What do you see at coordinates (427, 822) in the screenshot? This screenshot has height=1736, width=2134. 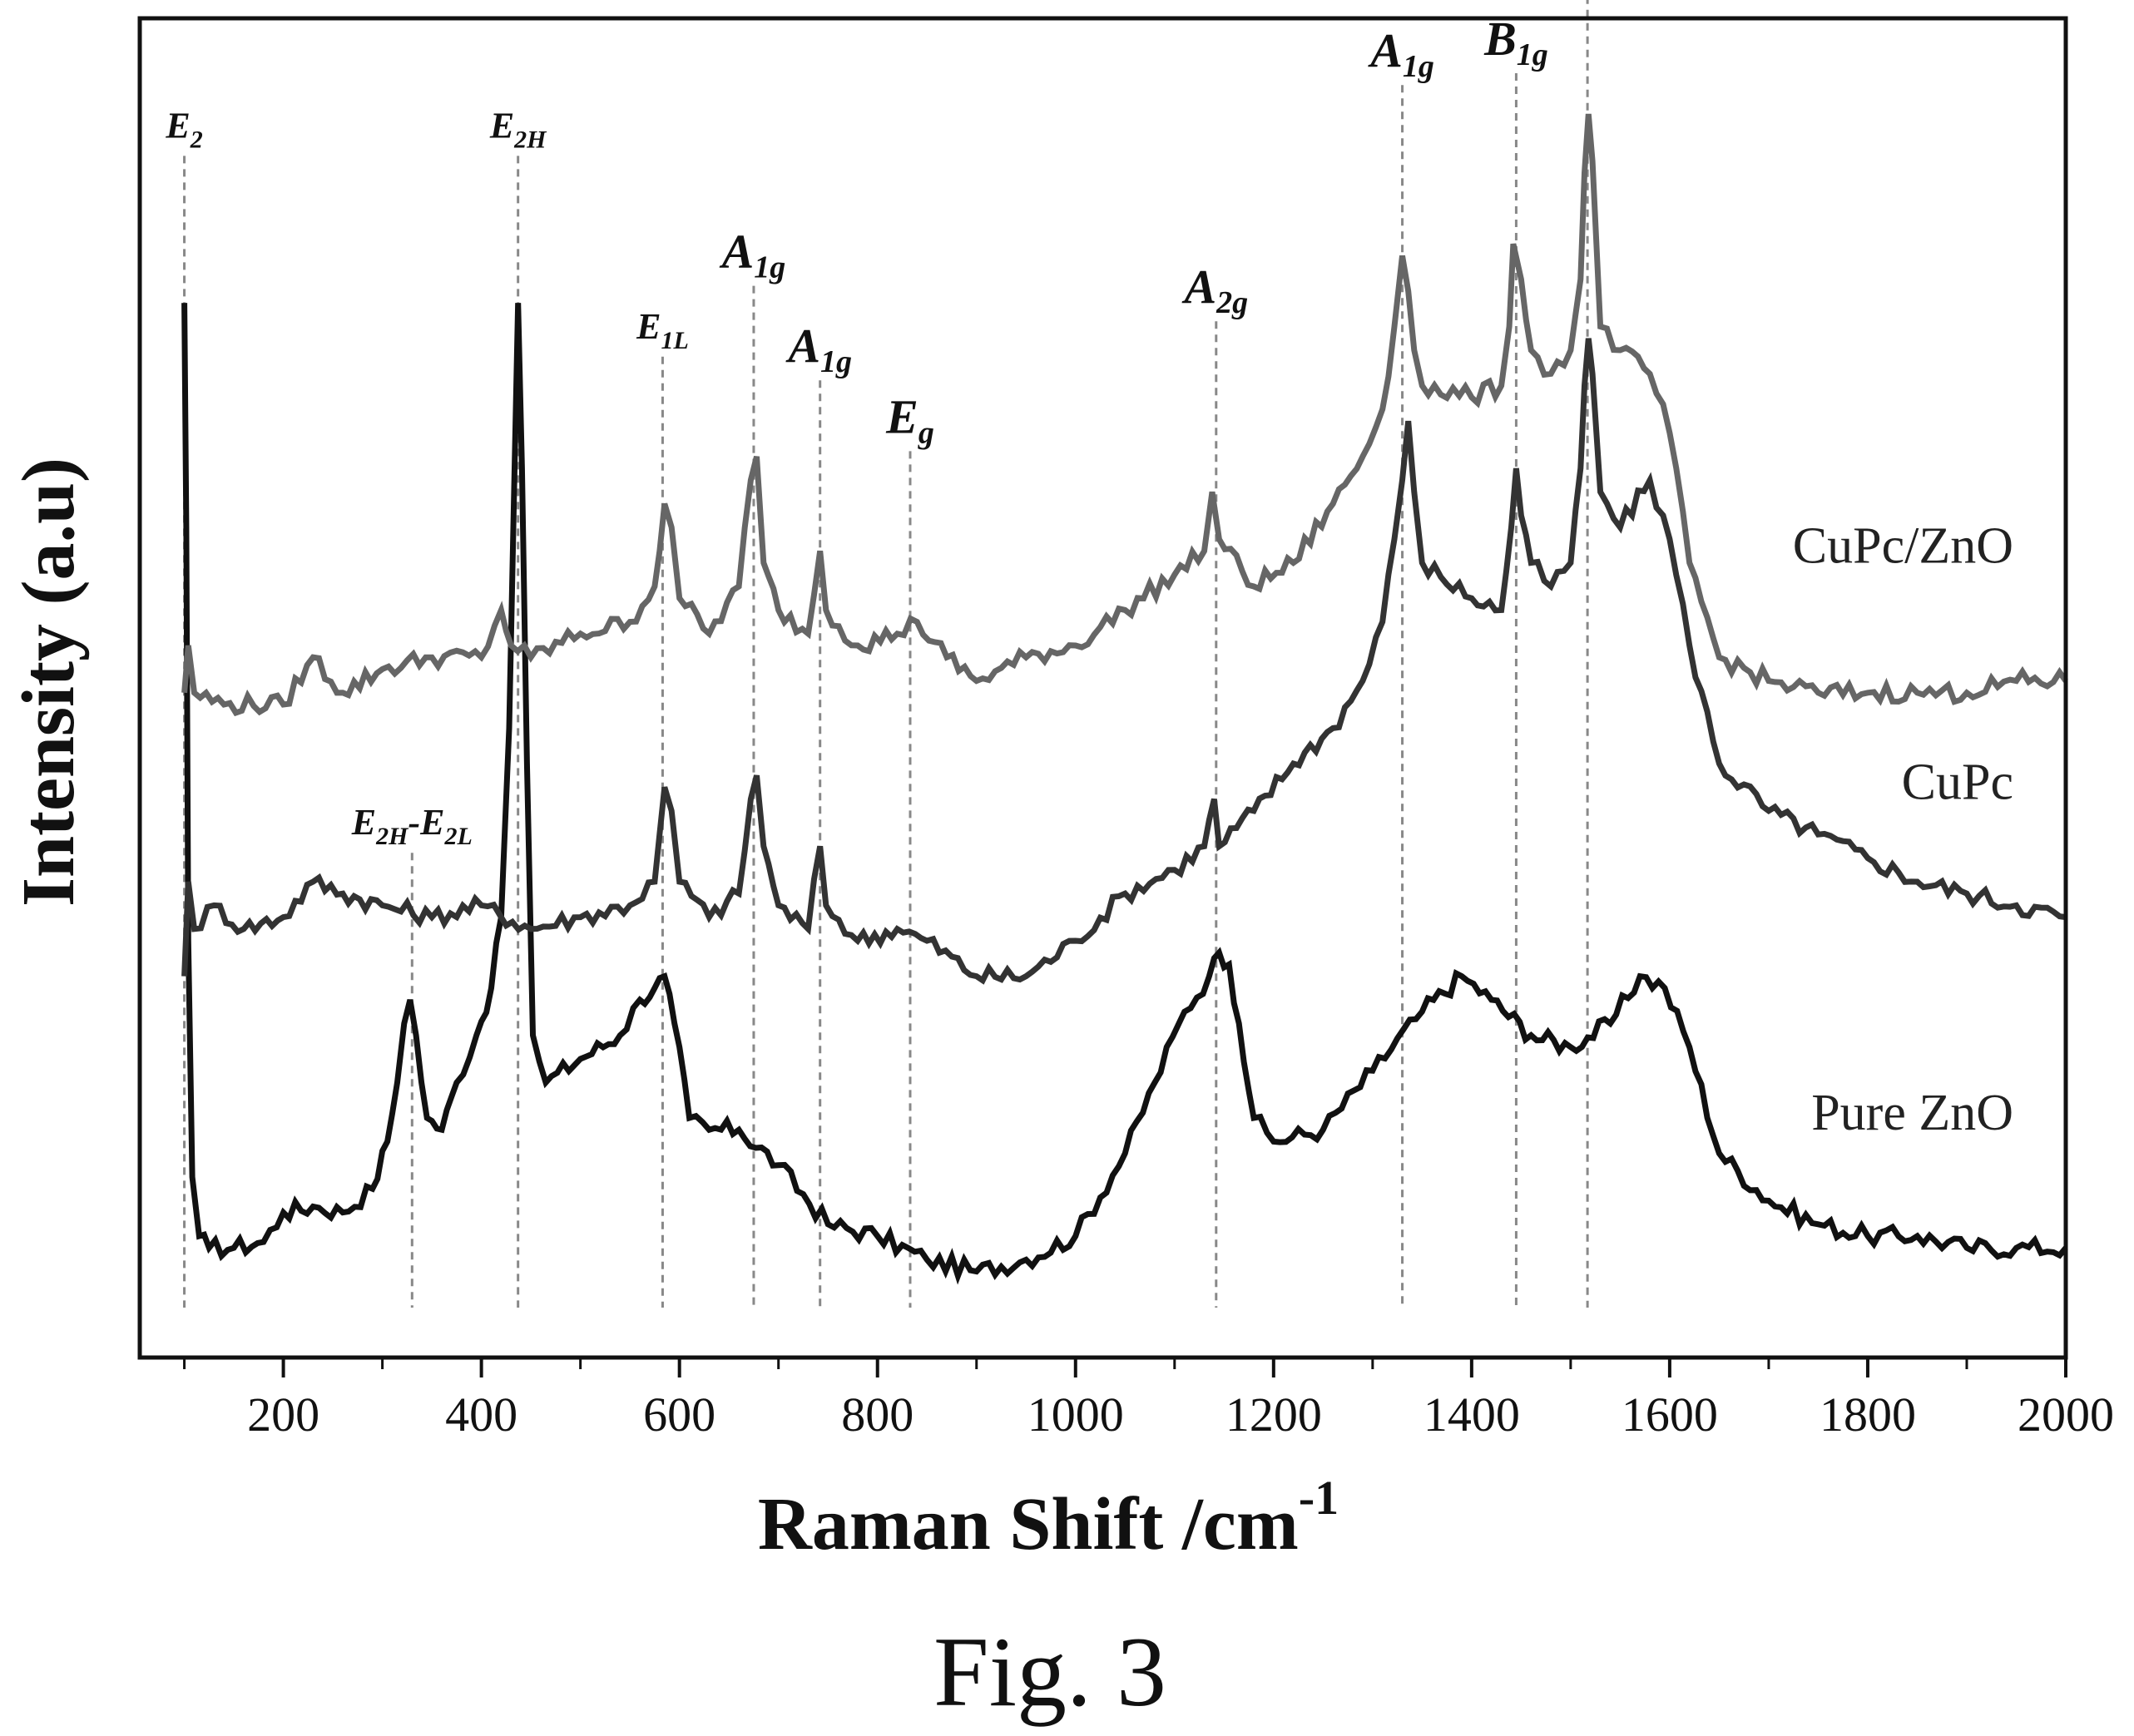 I see `peak-label-main: -E` at bounding box center [427, 822].